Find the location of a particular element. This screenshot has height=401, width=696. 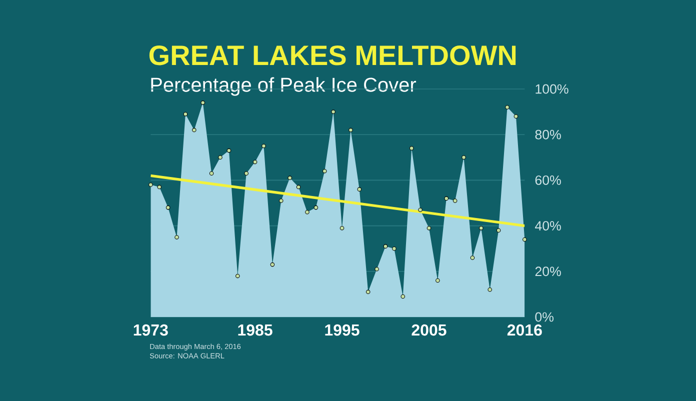

x-tick-label: 2005 is located at coordinates (429, 330).